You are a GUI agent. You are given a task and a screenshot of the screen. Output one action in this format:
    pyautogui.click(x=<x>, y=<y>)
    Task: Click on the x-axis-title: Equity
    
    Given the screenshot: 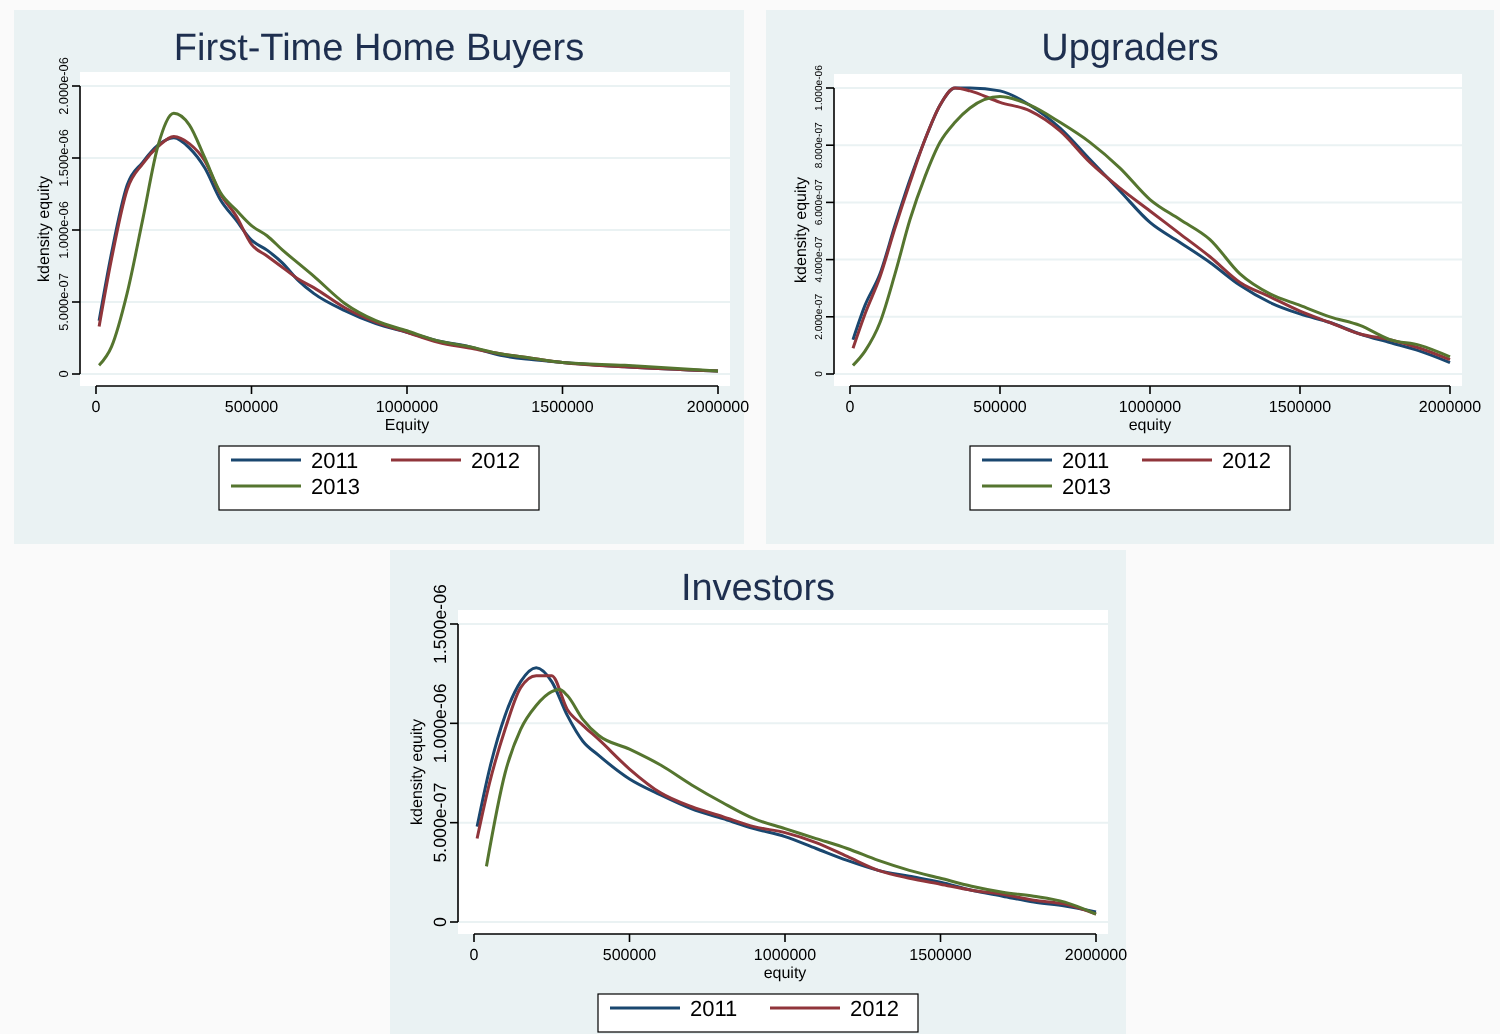 What is the action you would take?
    pyautogui.click(x=407, y=425)
    